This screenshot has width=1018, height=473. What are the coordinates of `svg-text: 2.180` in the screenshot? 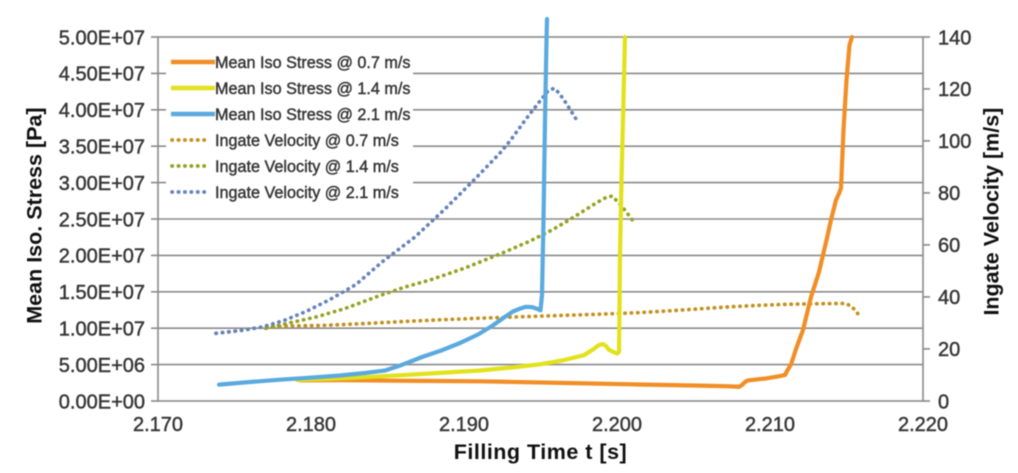 It's located at (311, 425).